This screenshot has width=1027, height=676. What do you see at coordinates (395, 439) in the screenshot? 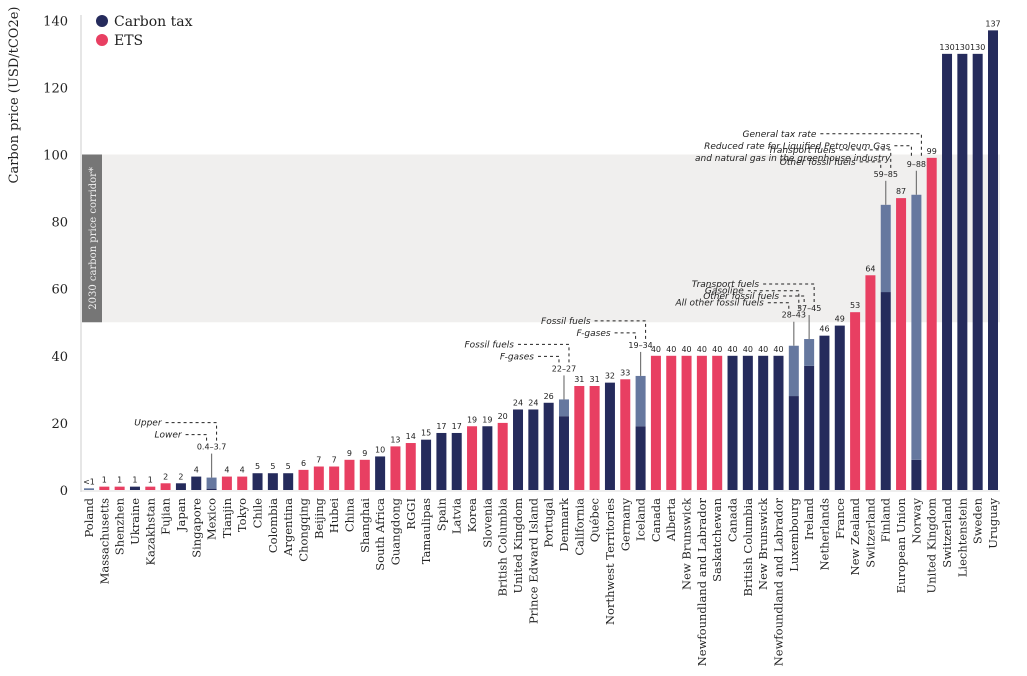
I see `bar-value-label: 13` at bounding box center [395, 439].